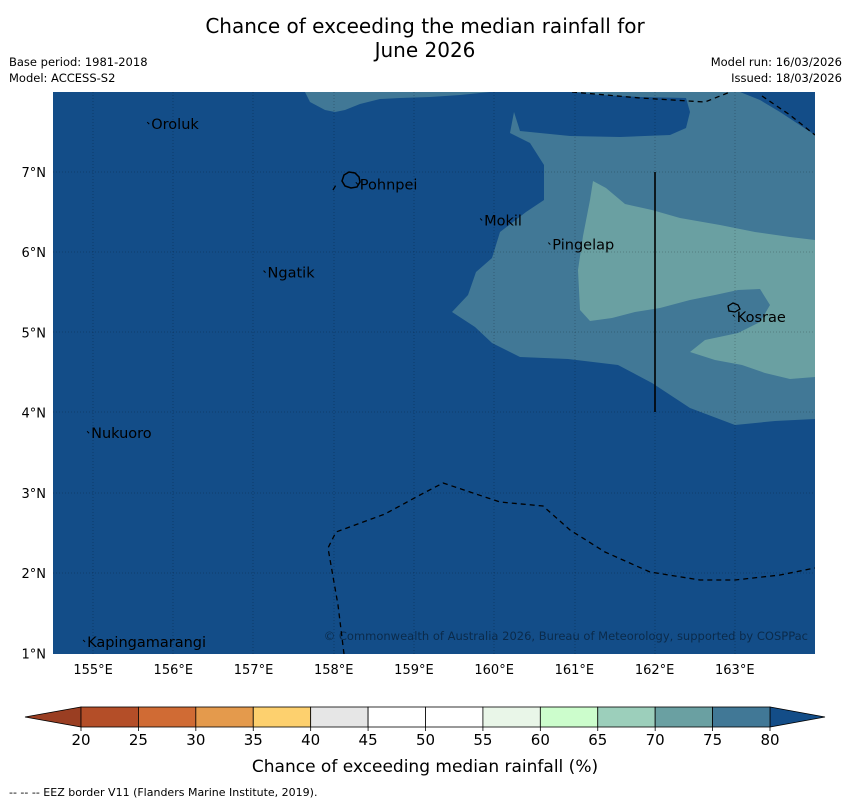 The width and height of the screenshot is (850, 804). I want to click on lat-tick-label: 5°N, so click(34, 333).